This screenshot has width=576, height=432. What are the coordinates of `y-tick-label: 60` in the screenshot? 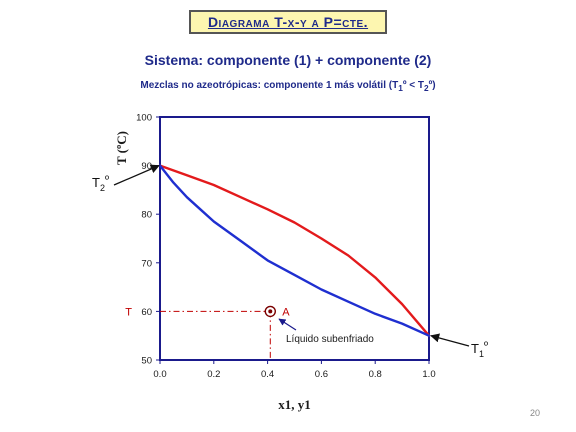 It's located at (146, 312).